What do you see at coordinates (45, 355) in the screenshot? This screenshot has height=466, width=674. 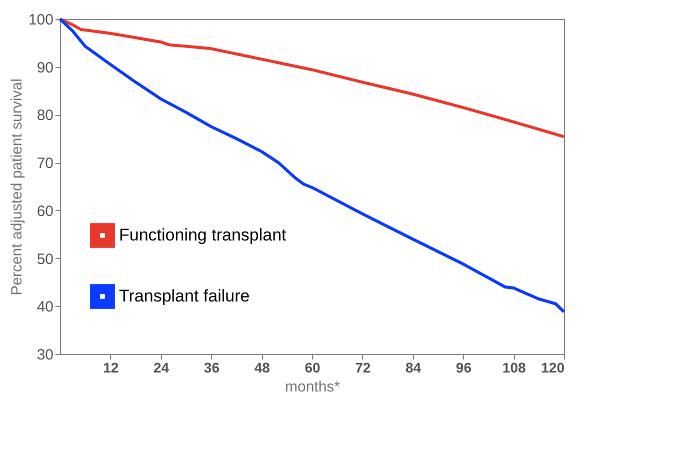 I see `y-tick-label: 30` at bounding box center [45, 355].